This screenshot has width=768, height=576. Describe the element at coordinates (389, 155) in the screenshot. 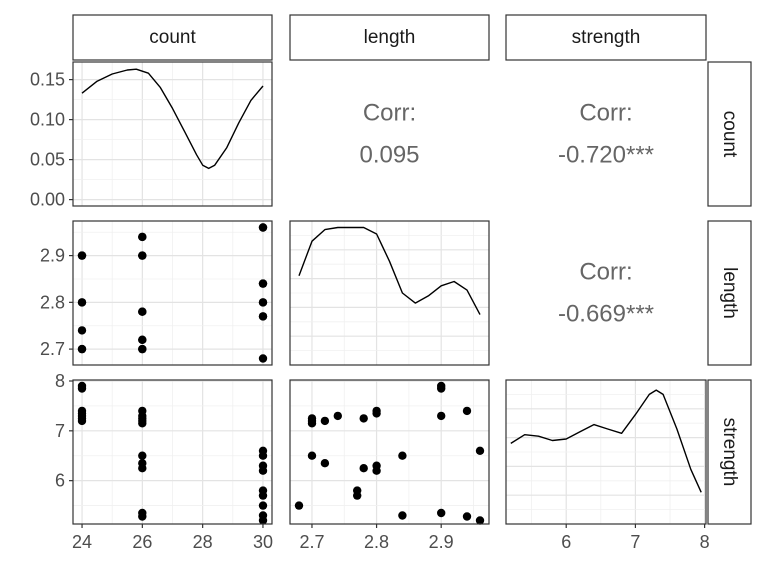

I see `corr-value: 0.095` at that location.